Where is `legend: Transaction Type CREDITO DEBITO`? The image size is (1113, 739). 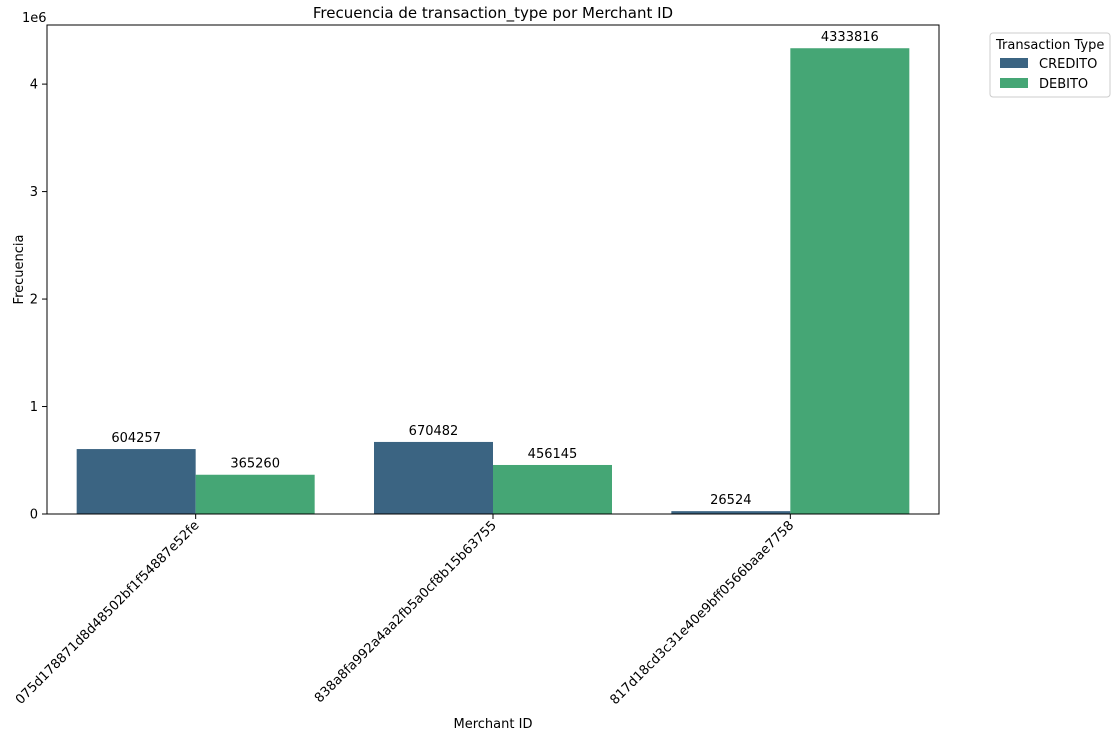 legend: Transaction Type CREDITO DEBITO is located at coordinates (1050, 65).